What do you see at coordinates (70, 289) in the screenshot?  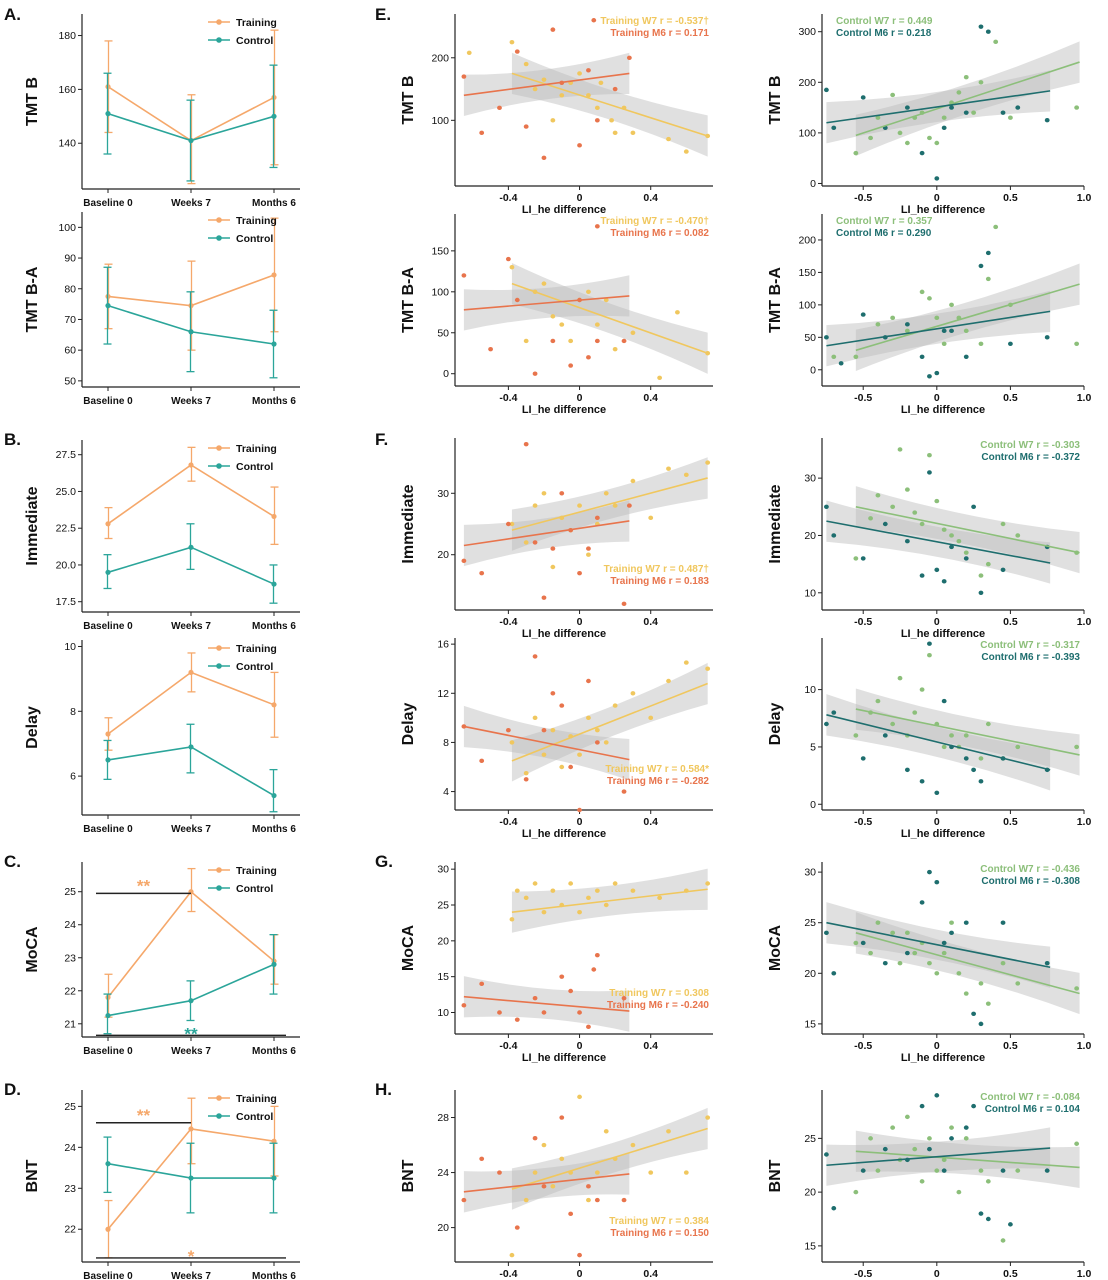 I see `y-tick-label: 80` at bounding box center [70, 289].